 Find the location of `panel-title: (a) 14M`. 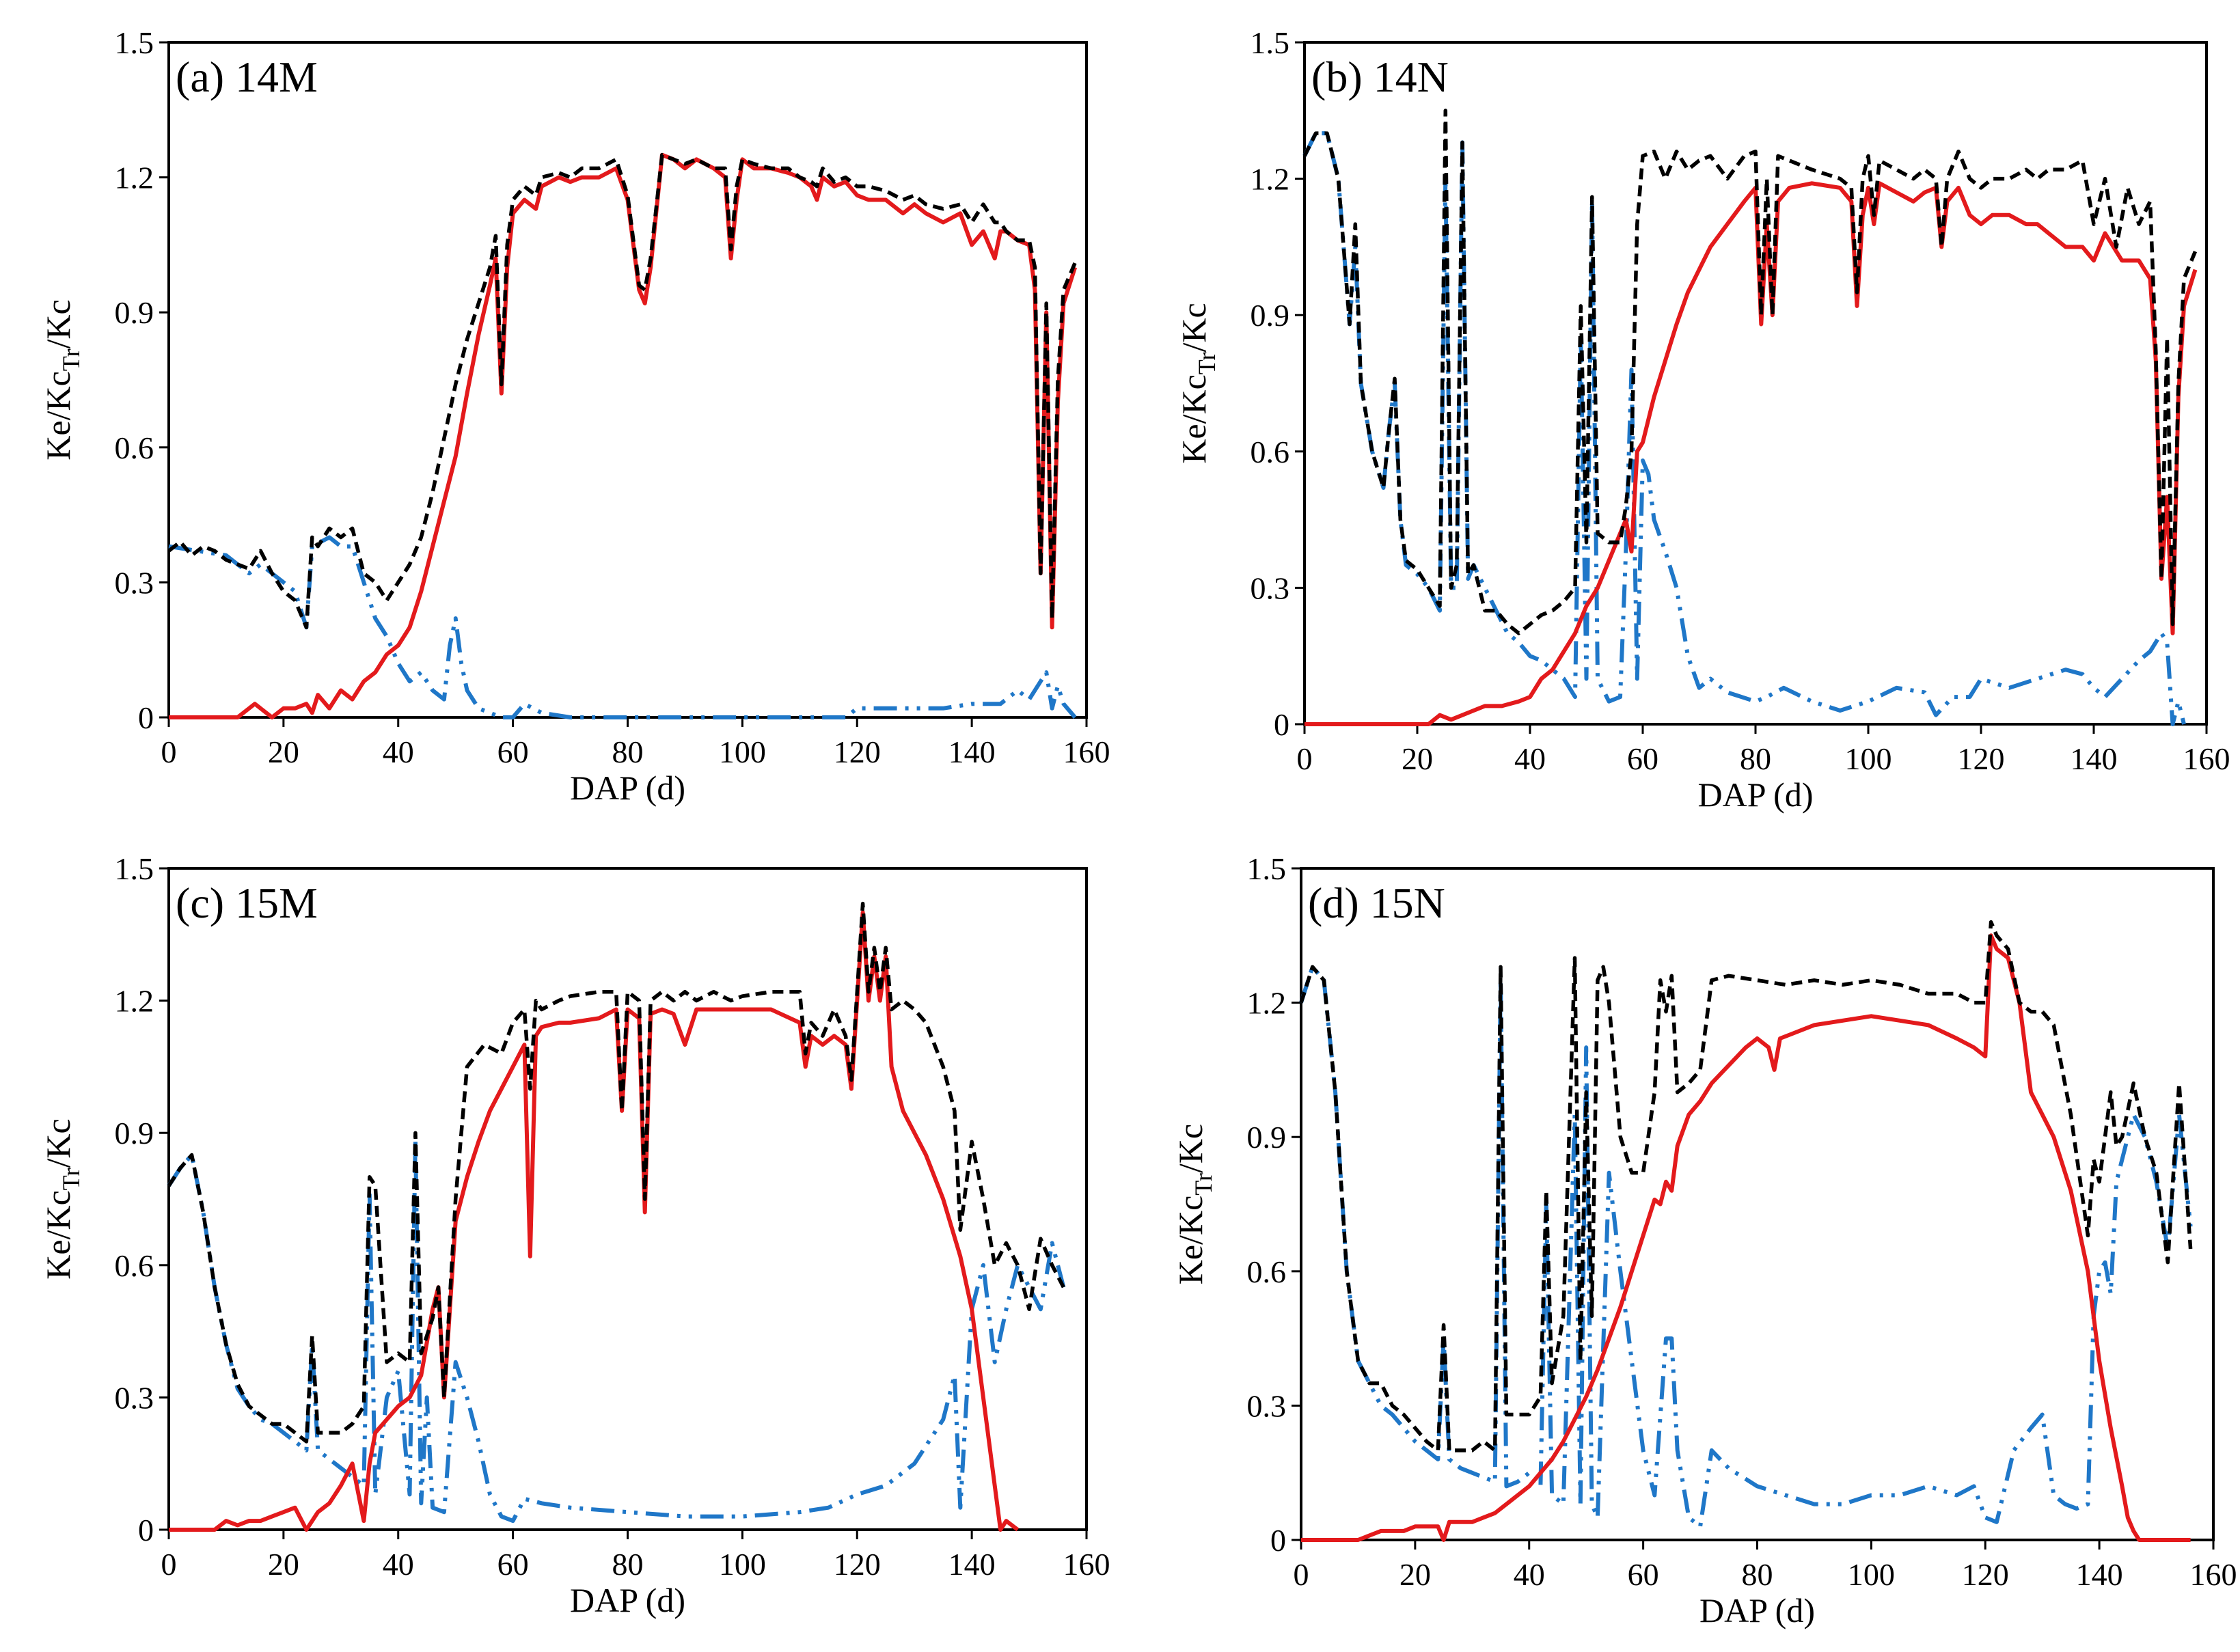

panel-title: (a) 14M is located at coordinates (247, 77).